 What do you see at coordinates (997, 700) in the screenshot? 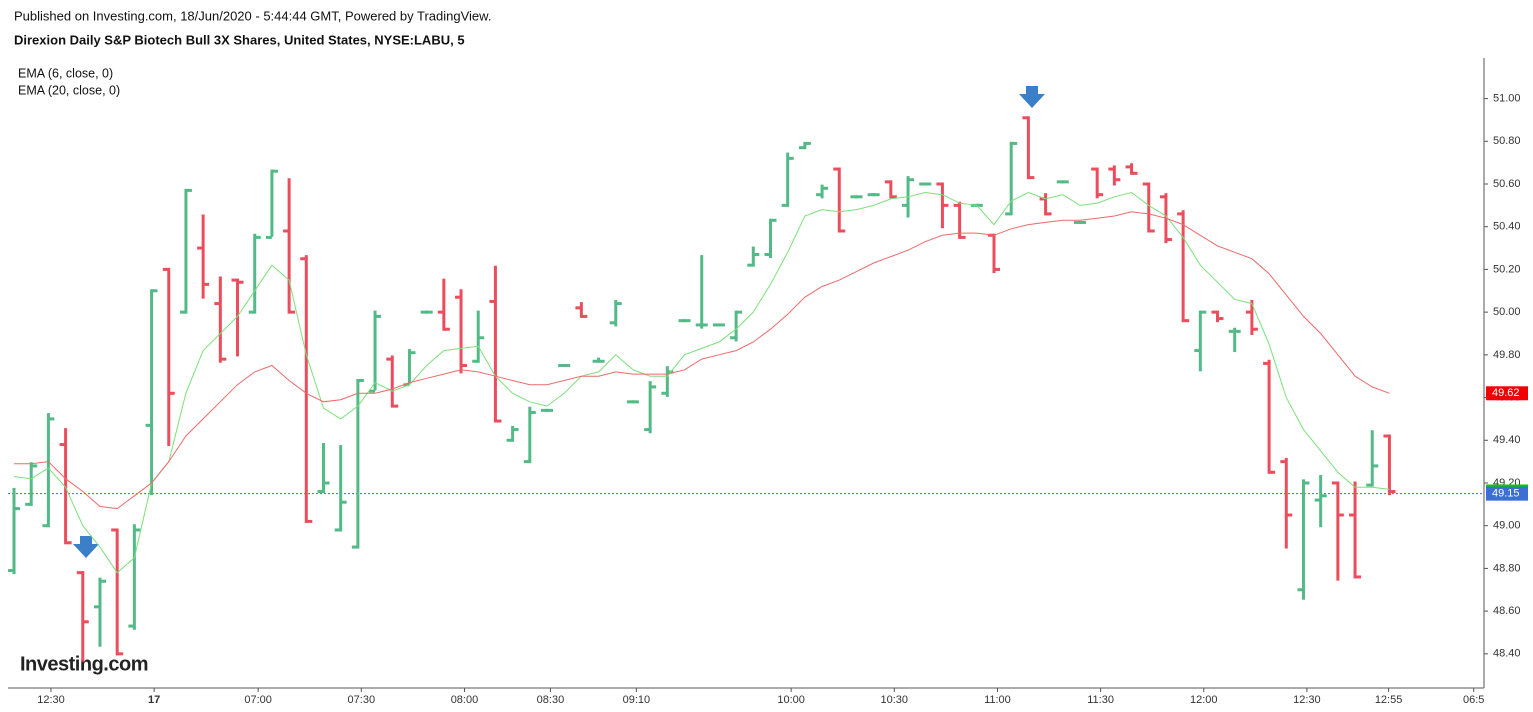
I see `x-tick-label: 11:00` at bounding box center [997, 700].